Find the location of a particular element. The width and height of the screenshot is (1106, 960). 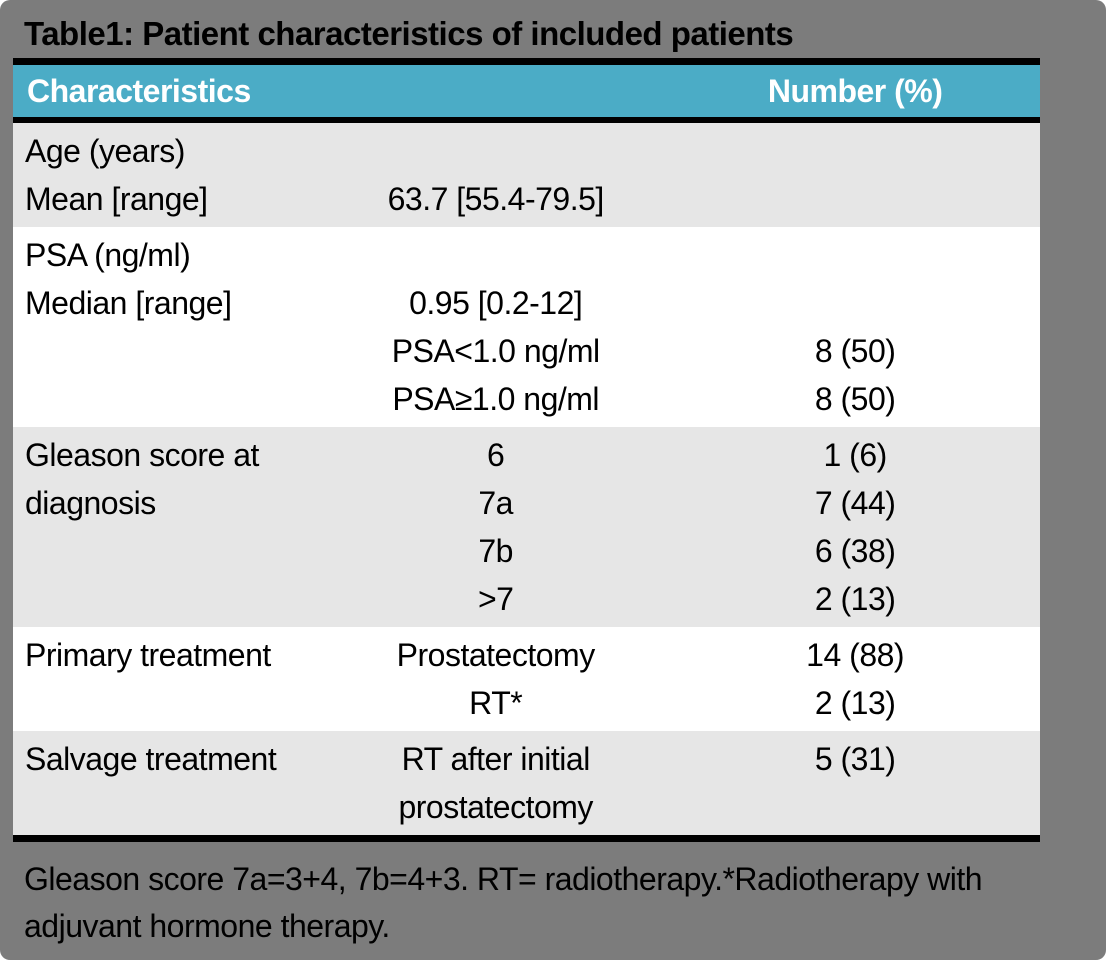

cell-text: Salvage treatment is located at coordinates (151, 759).